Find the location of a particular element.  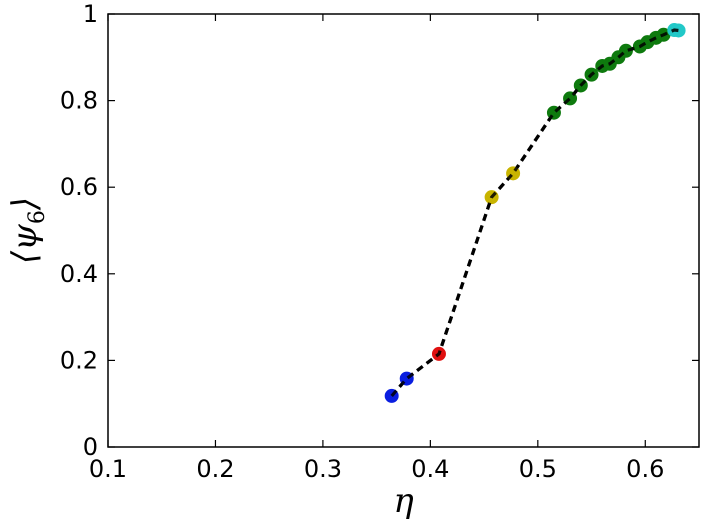

x-tick-label: 0.5 is located at coordinates (538, 469).